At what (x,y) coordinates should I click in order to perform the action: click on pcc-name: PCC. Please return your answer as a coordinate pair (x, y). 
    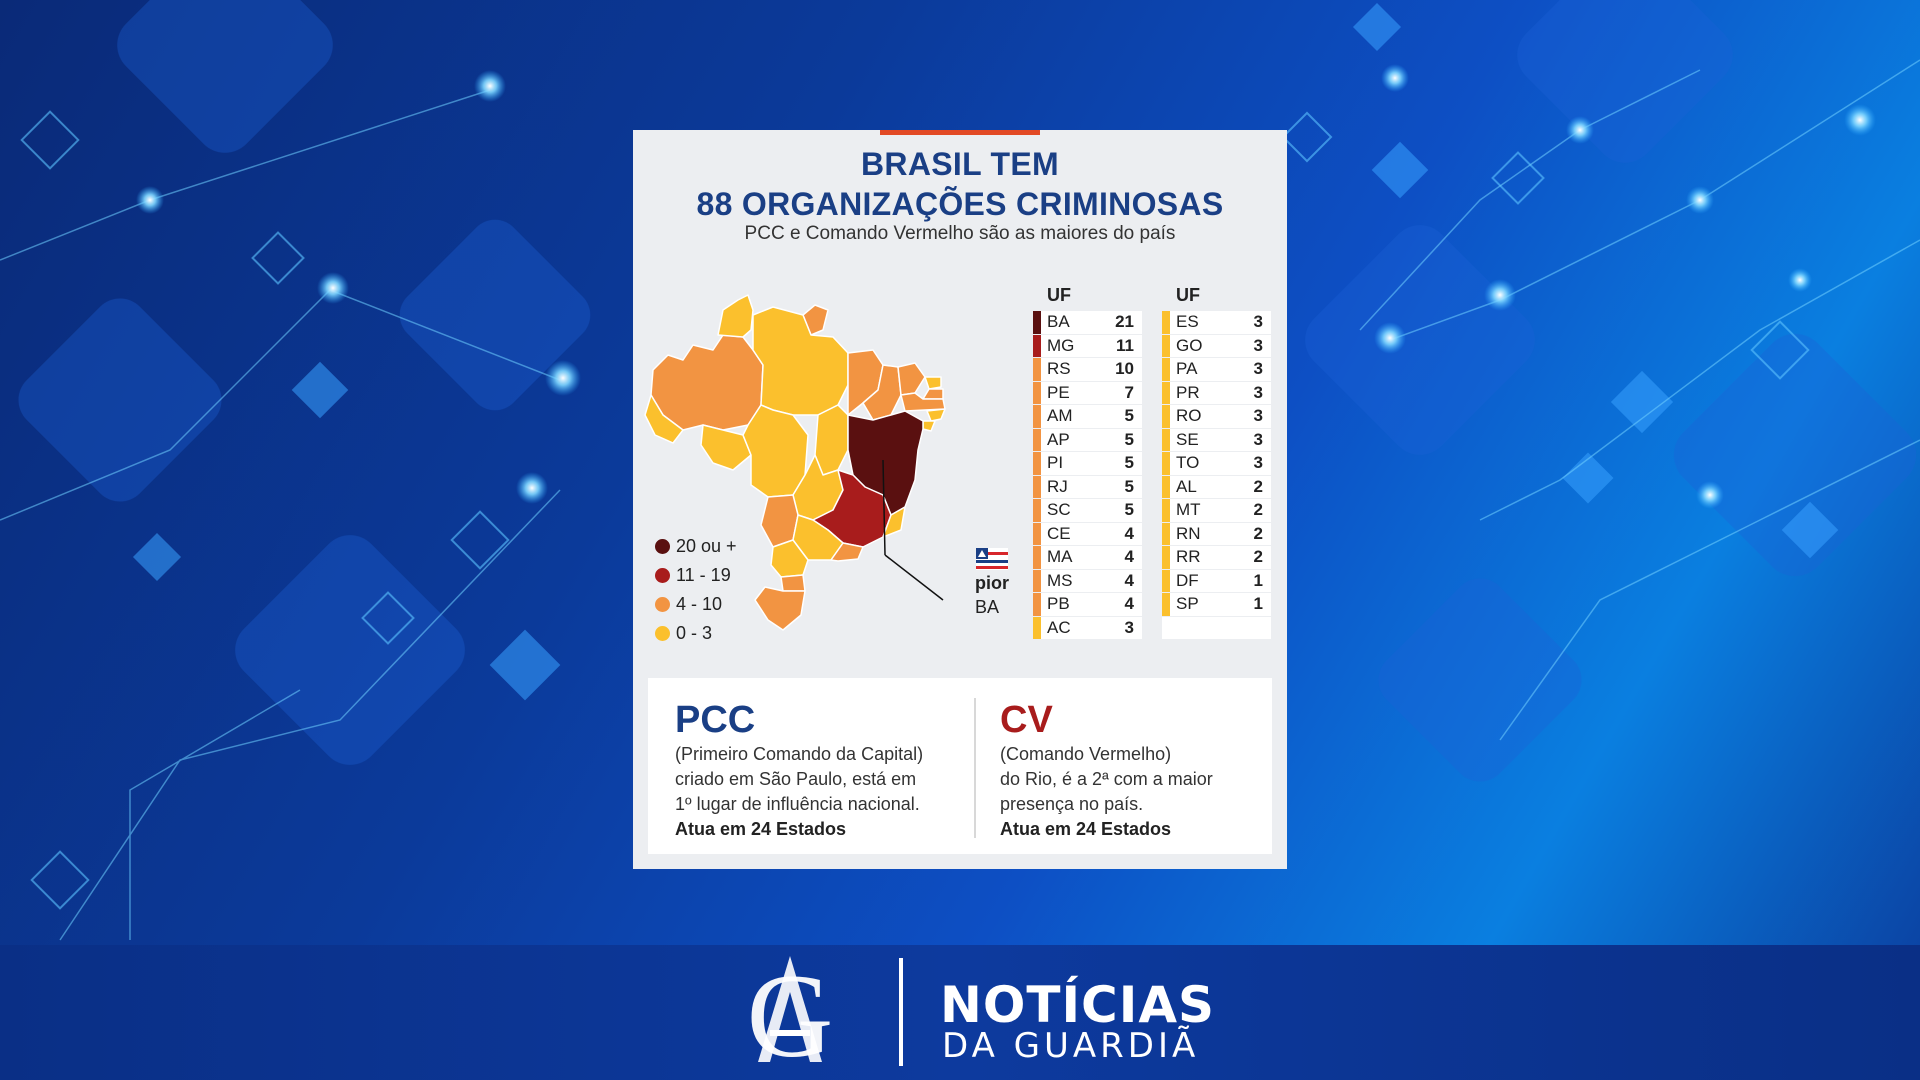
    Looking at the image, I should click on (715, 720).